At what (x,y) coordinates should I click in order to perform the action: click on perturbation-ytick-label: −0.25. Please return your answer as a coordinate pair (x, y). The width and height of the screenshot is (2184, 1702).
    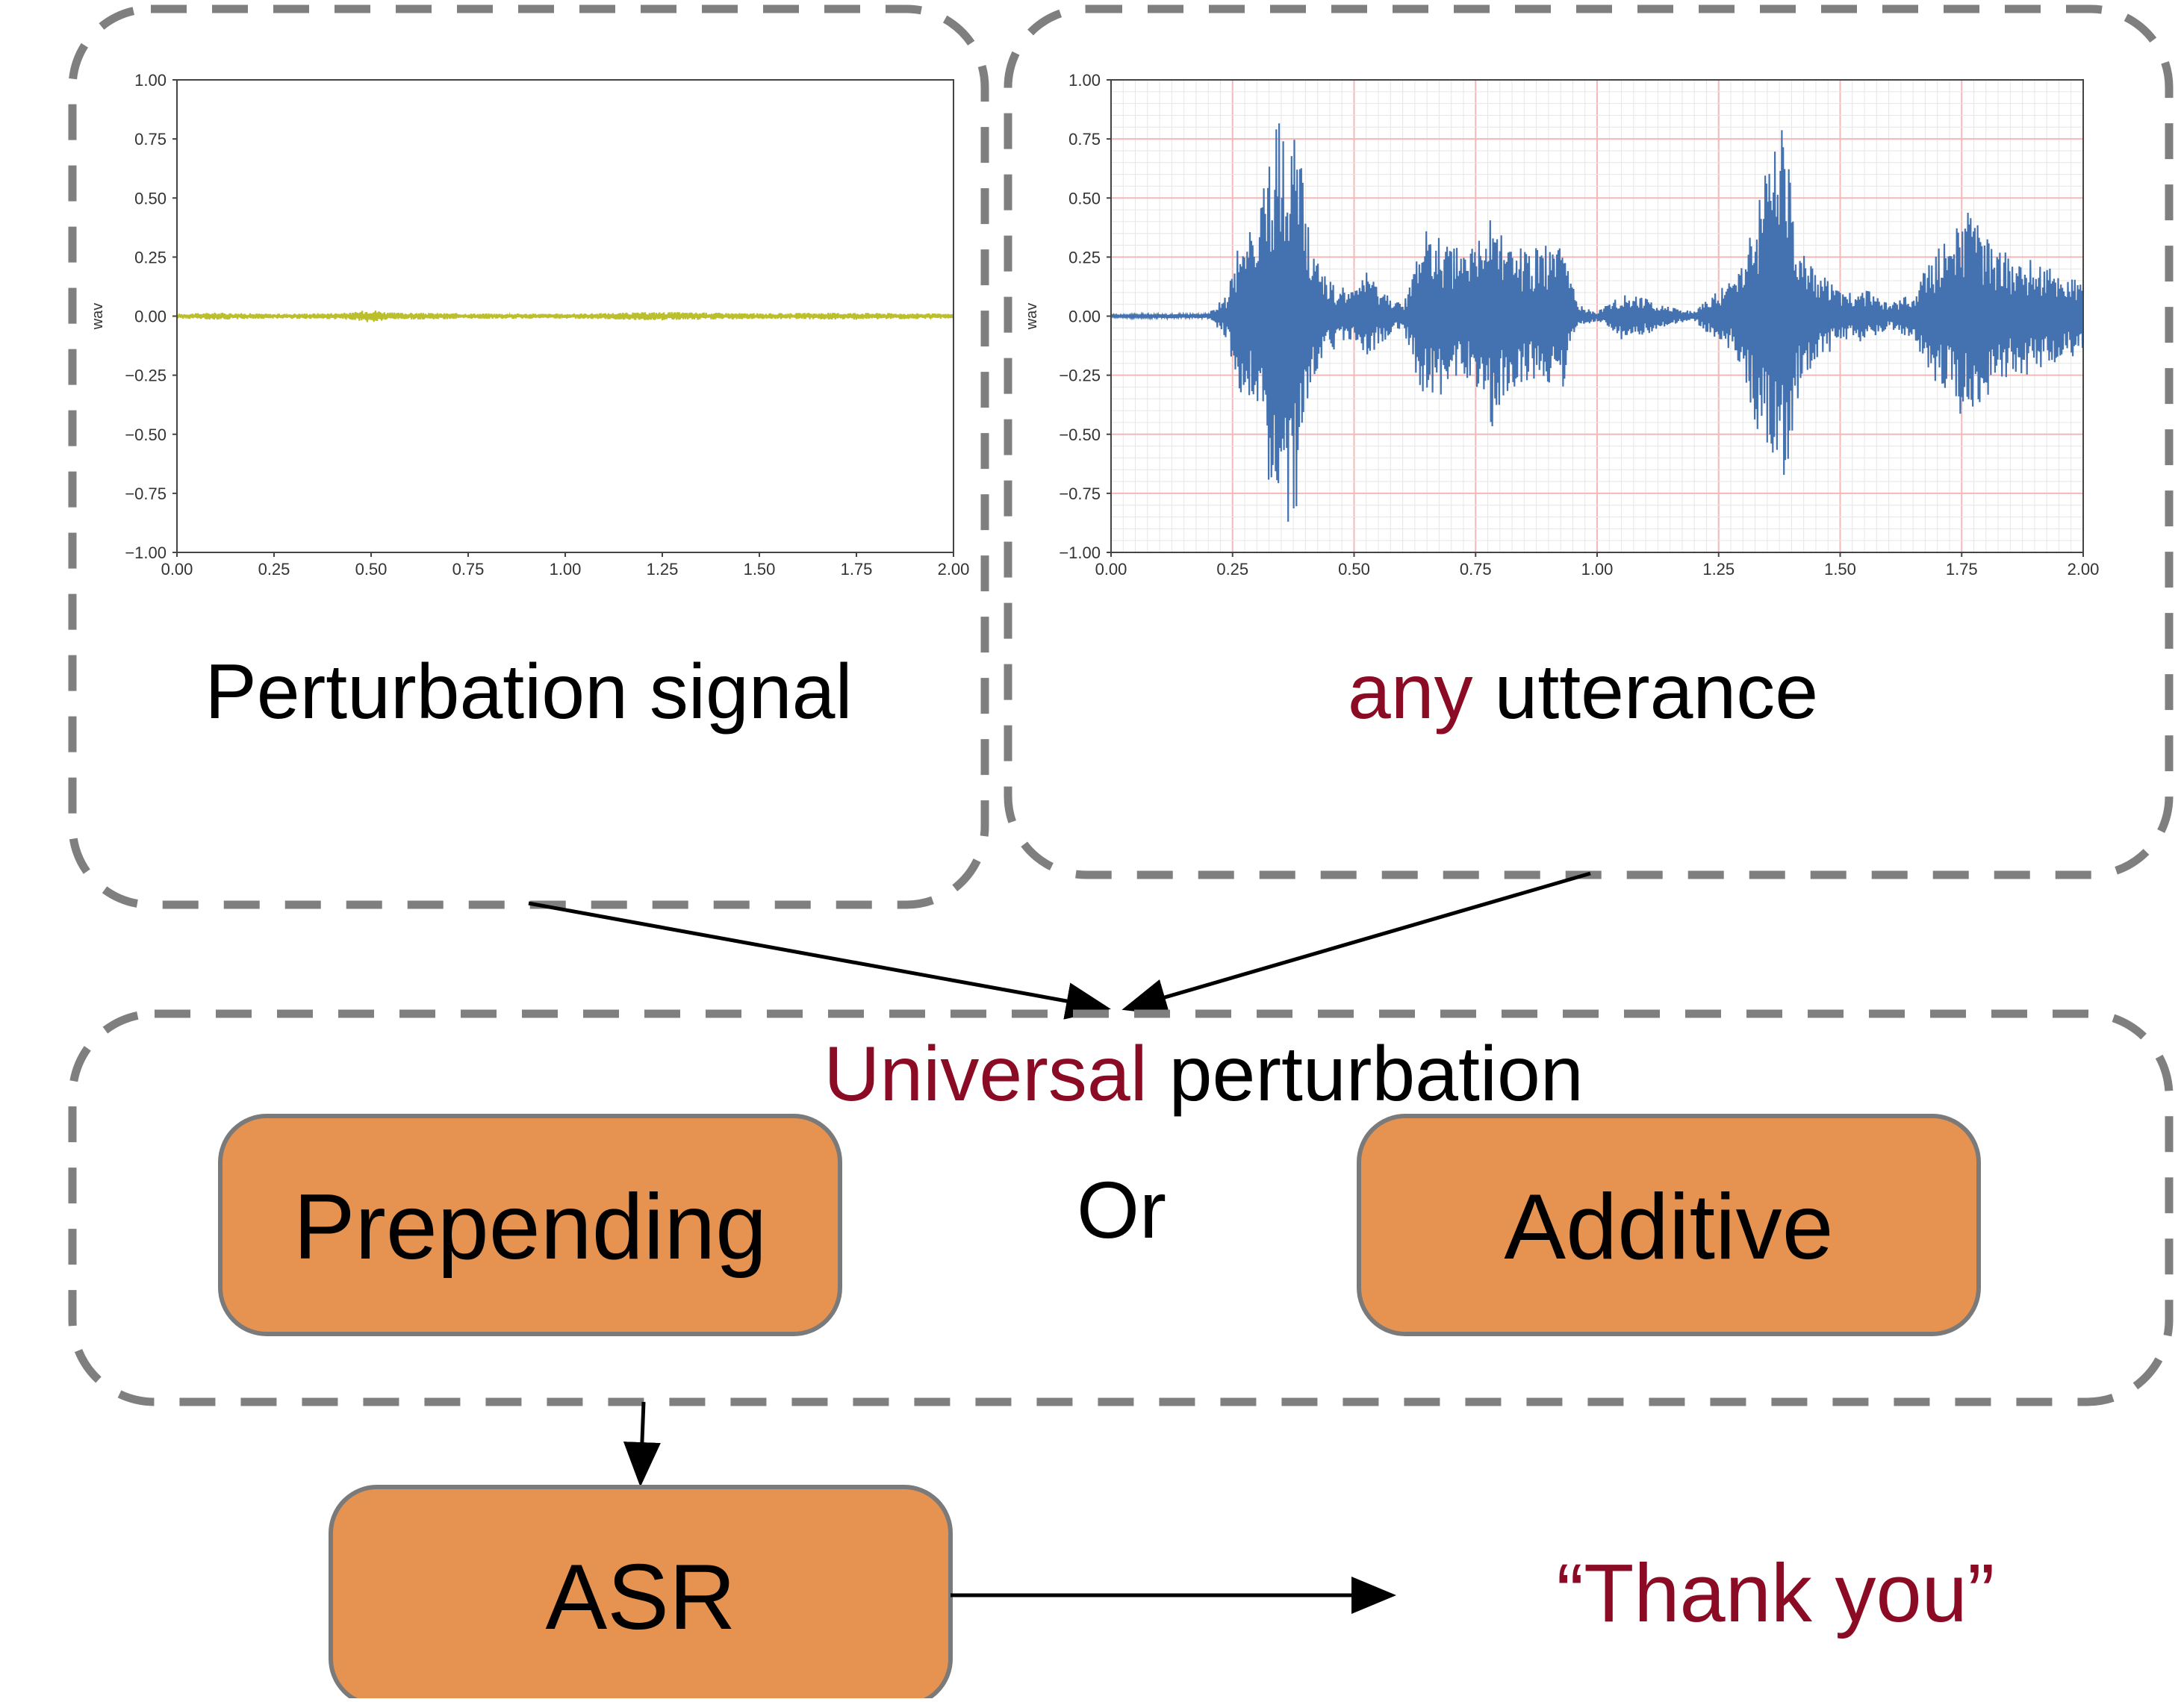
    Looking at the image, I should click on (146, 376).